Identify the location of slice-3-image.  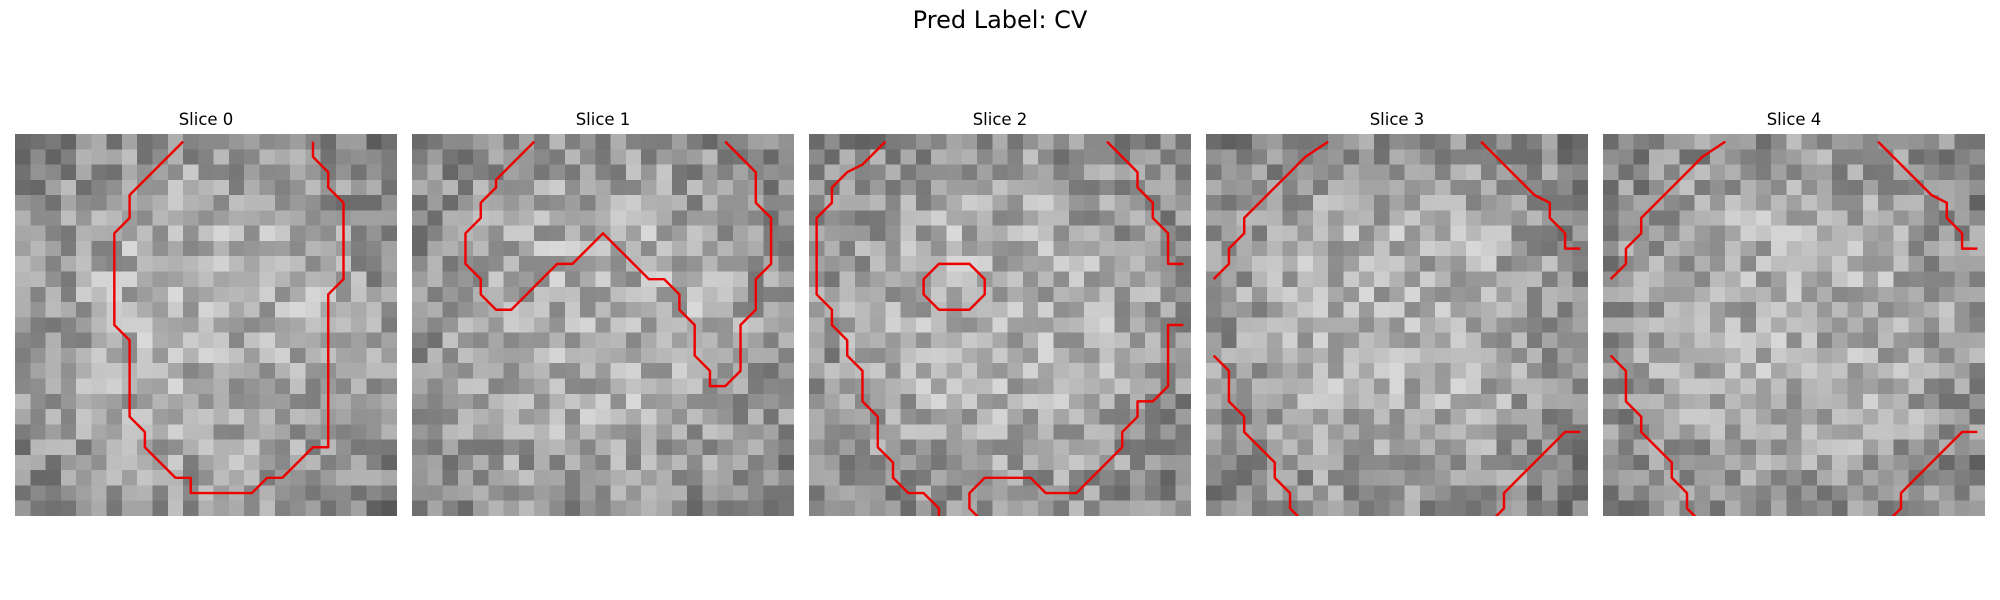
(1397, 325).